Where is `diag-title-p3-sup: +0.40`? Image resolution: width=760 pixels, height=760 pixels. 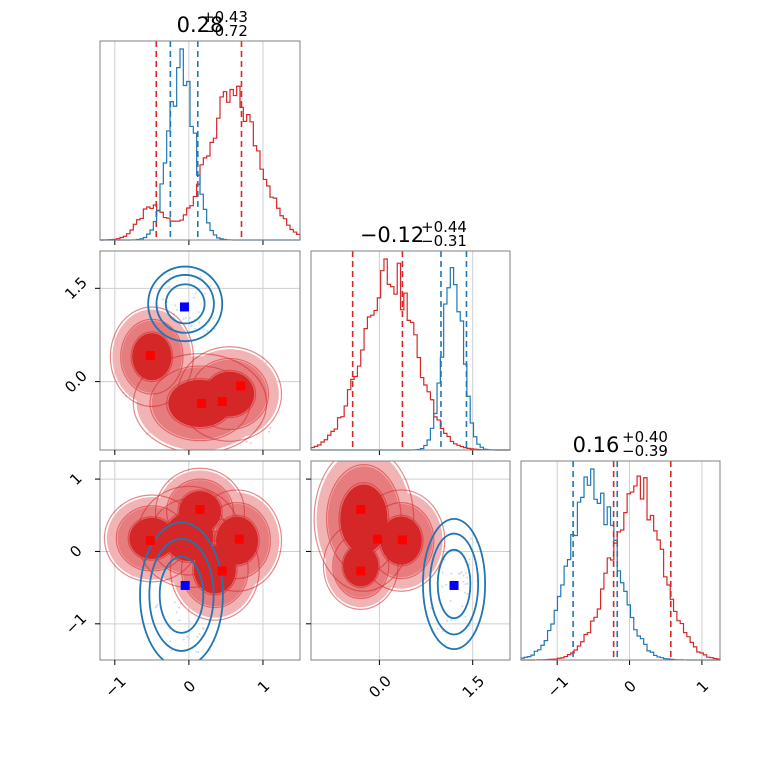 diag-title-p3-sup: +0.40 is located at coordinates (645, 437).